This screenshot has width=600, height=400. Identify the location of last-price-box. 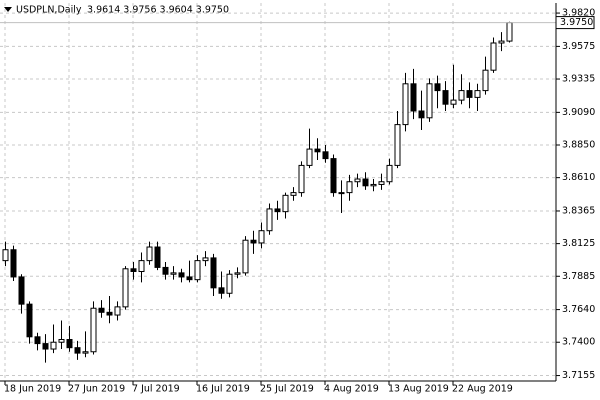
(575, 23).